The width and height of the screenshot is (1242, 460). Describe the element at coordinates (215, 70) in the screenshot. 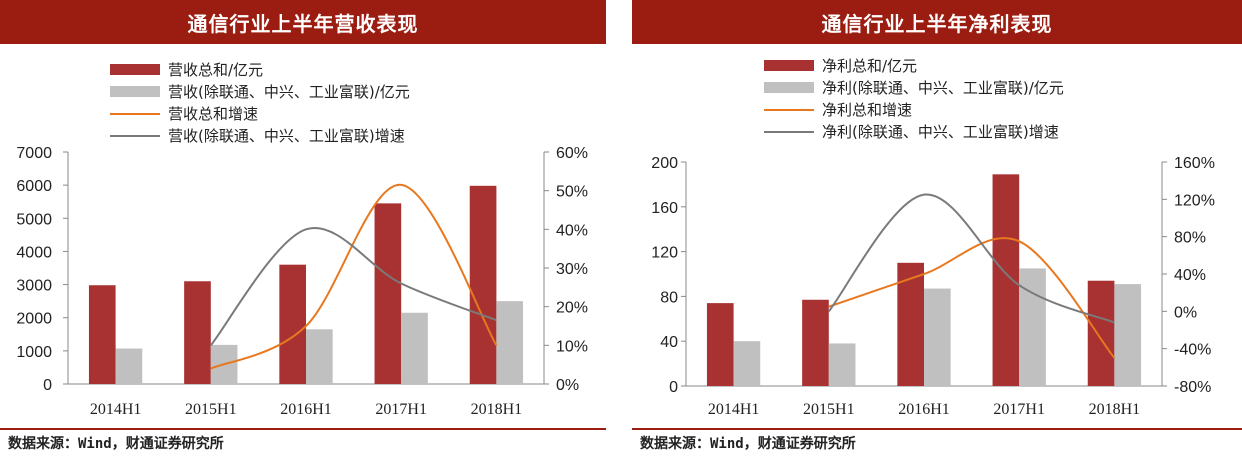

I see `legend-label: 营收总和/亿元` at that location.